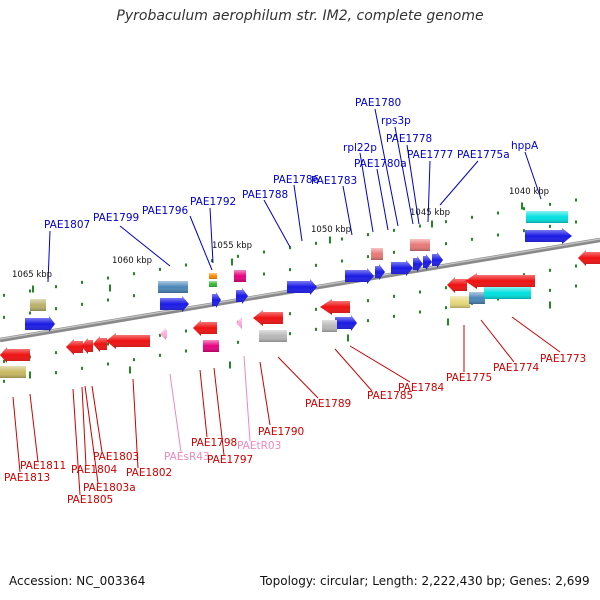  I want to click on gene-pae1774-box-shading, so click(477, 298).